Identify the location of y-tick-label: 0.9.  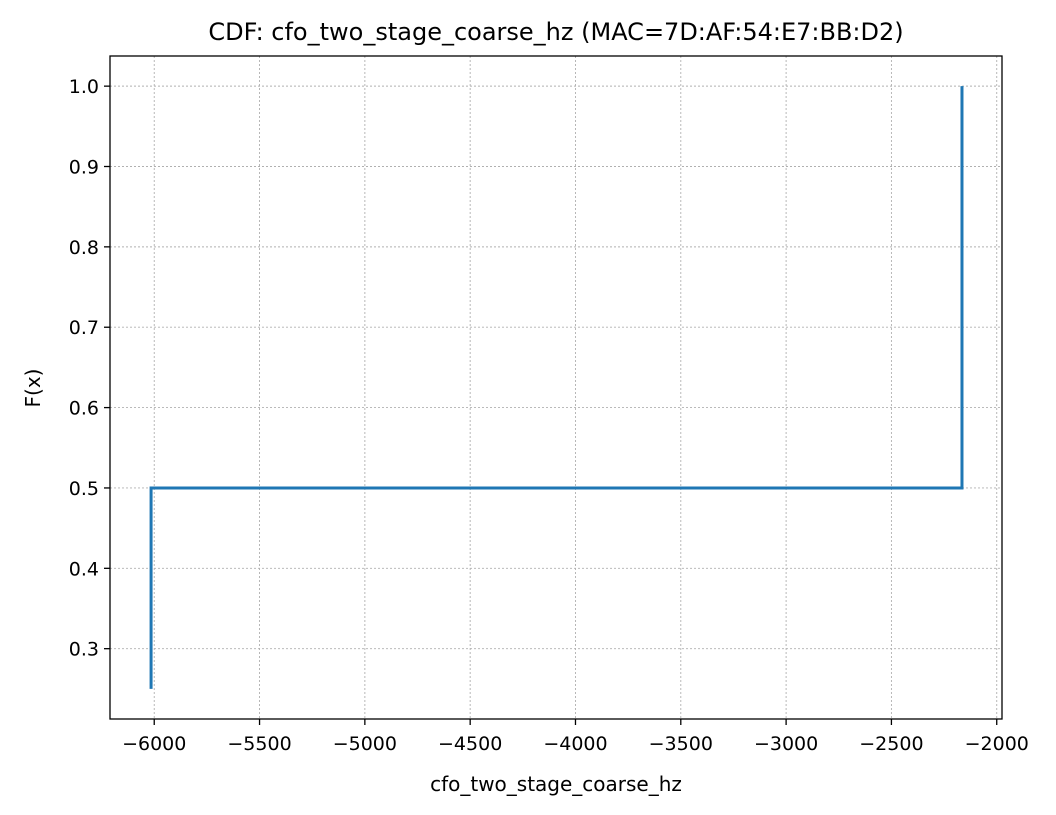
(84, 168).